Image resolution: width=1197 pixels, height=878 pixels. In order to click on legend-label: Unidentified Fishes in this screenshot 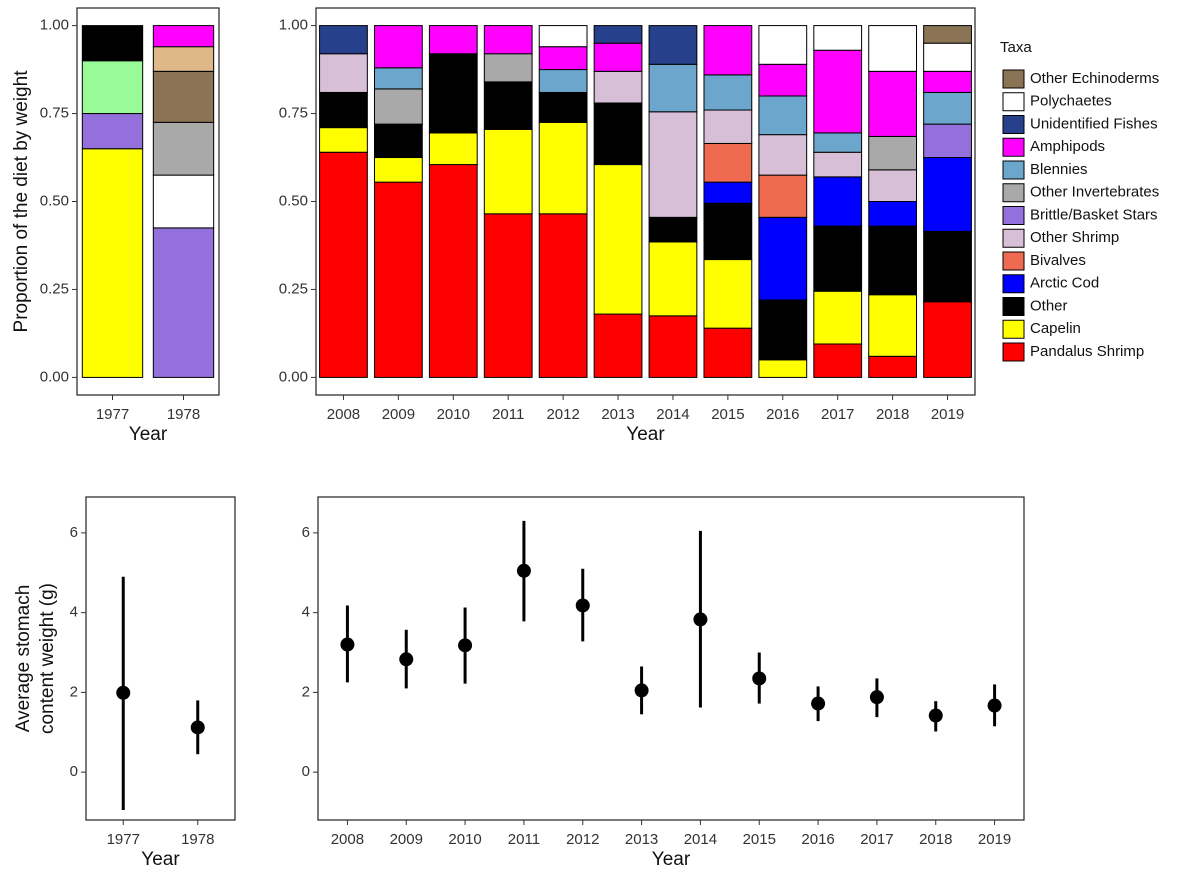, I will do `click(1094, 123)`.